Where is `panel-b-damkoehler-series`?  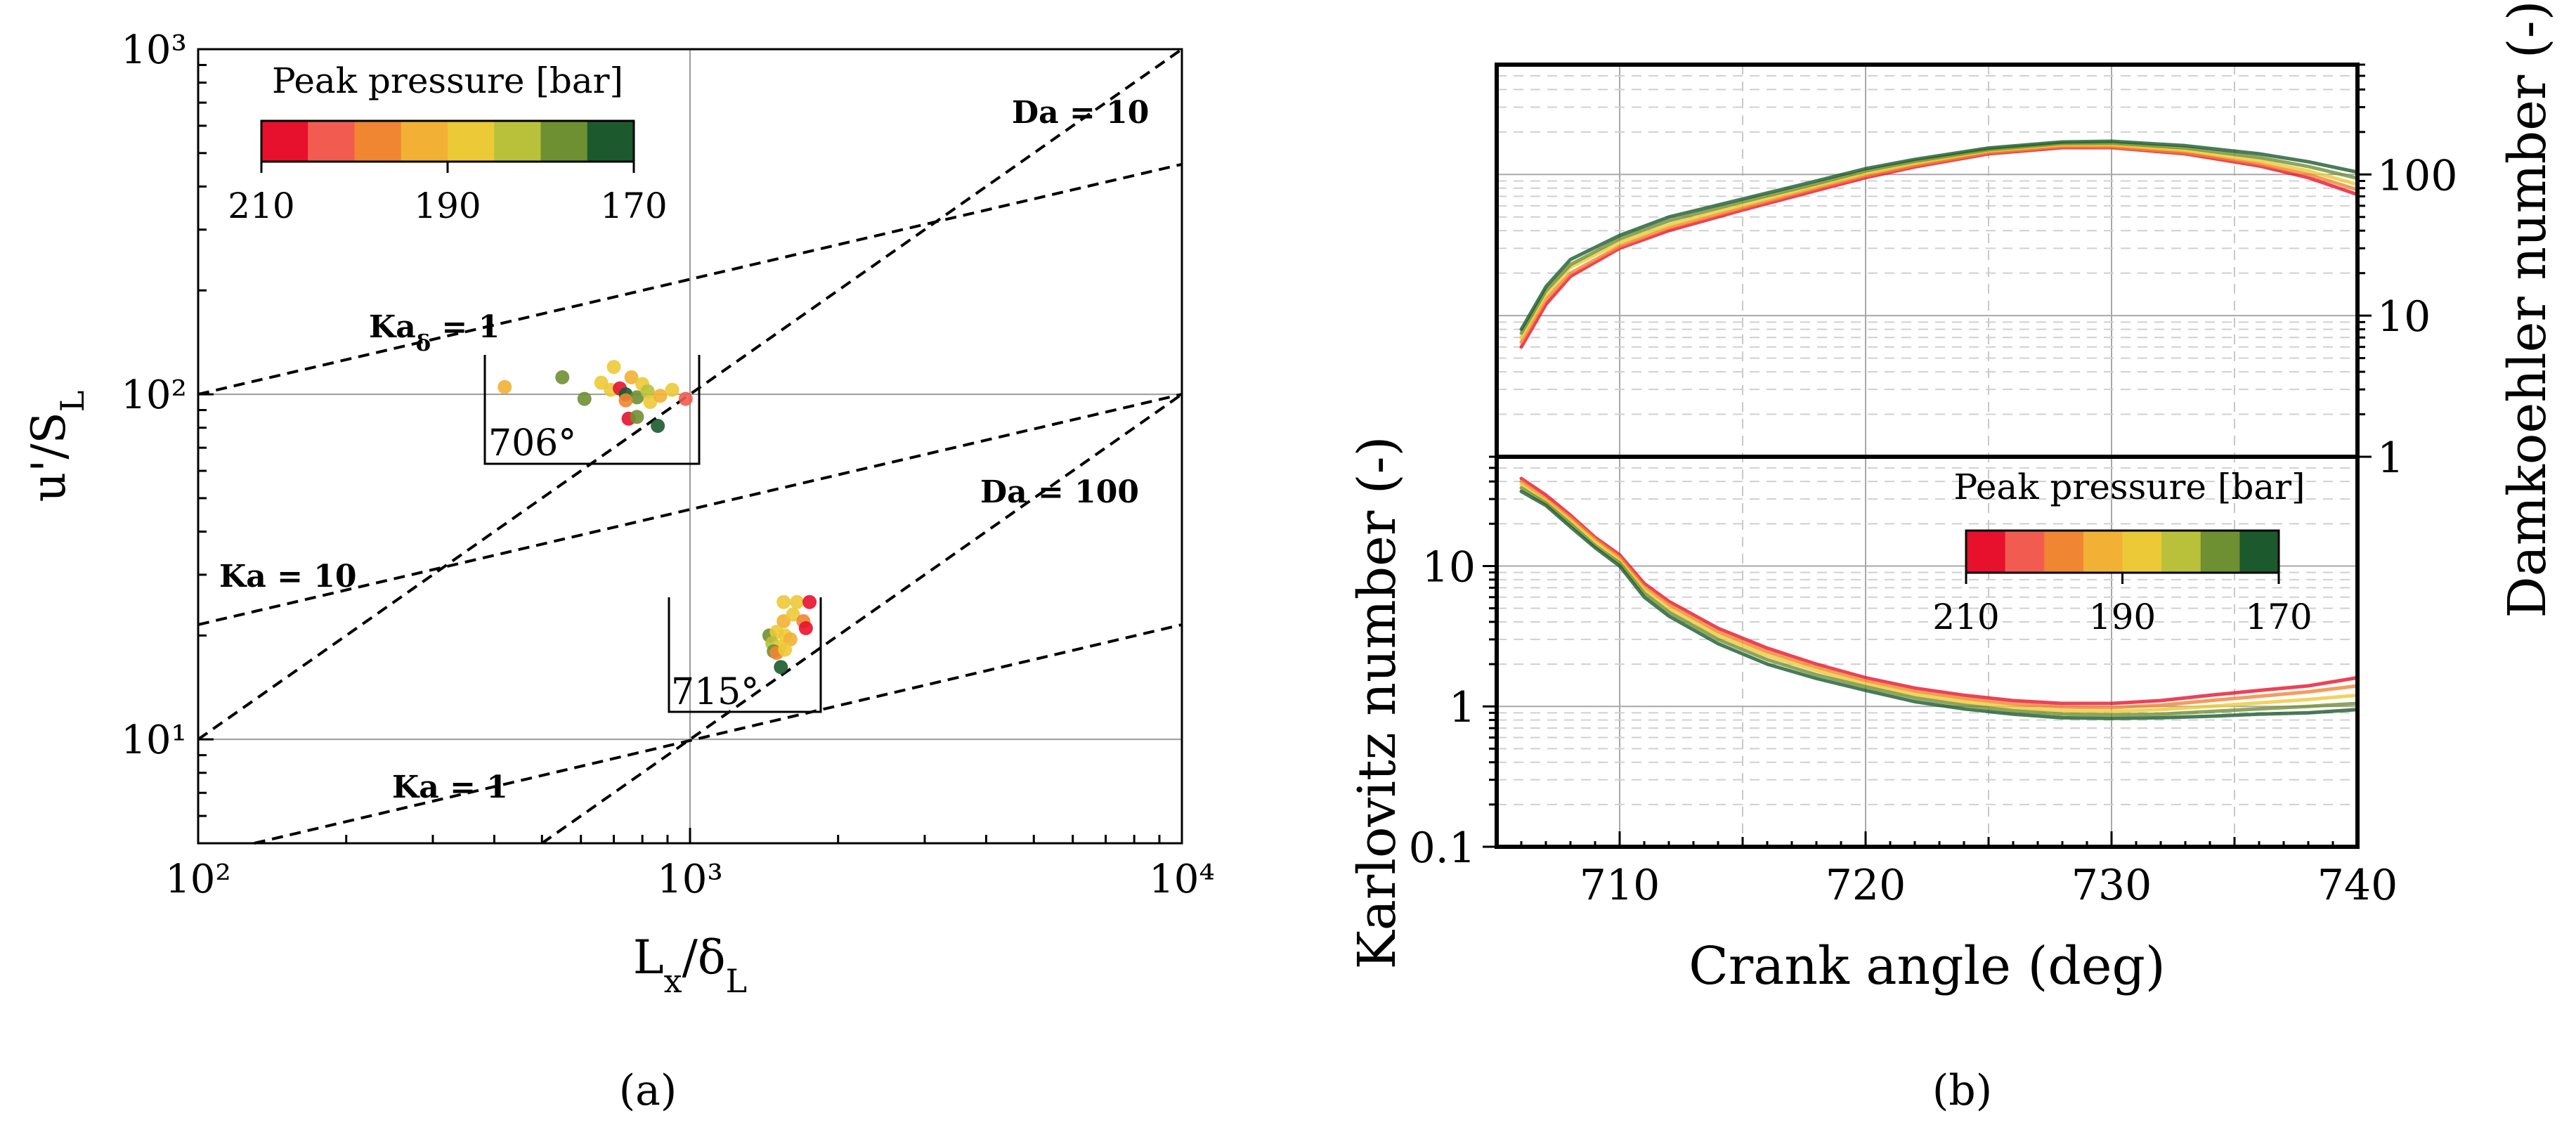 panel-b-damkoehler-series is located at coordinates (1939, 244).